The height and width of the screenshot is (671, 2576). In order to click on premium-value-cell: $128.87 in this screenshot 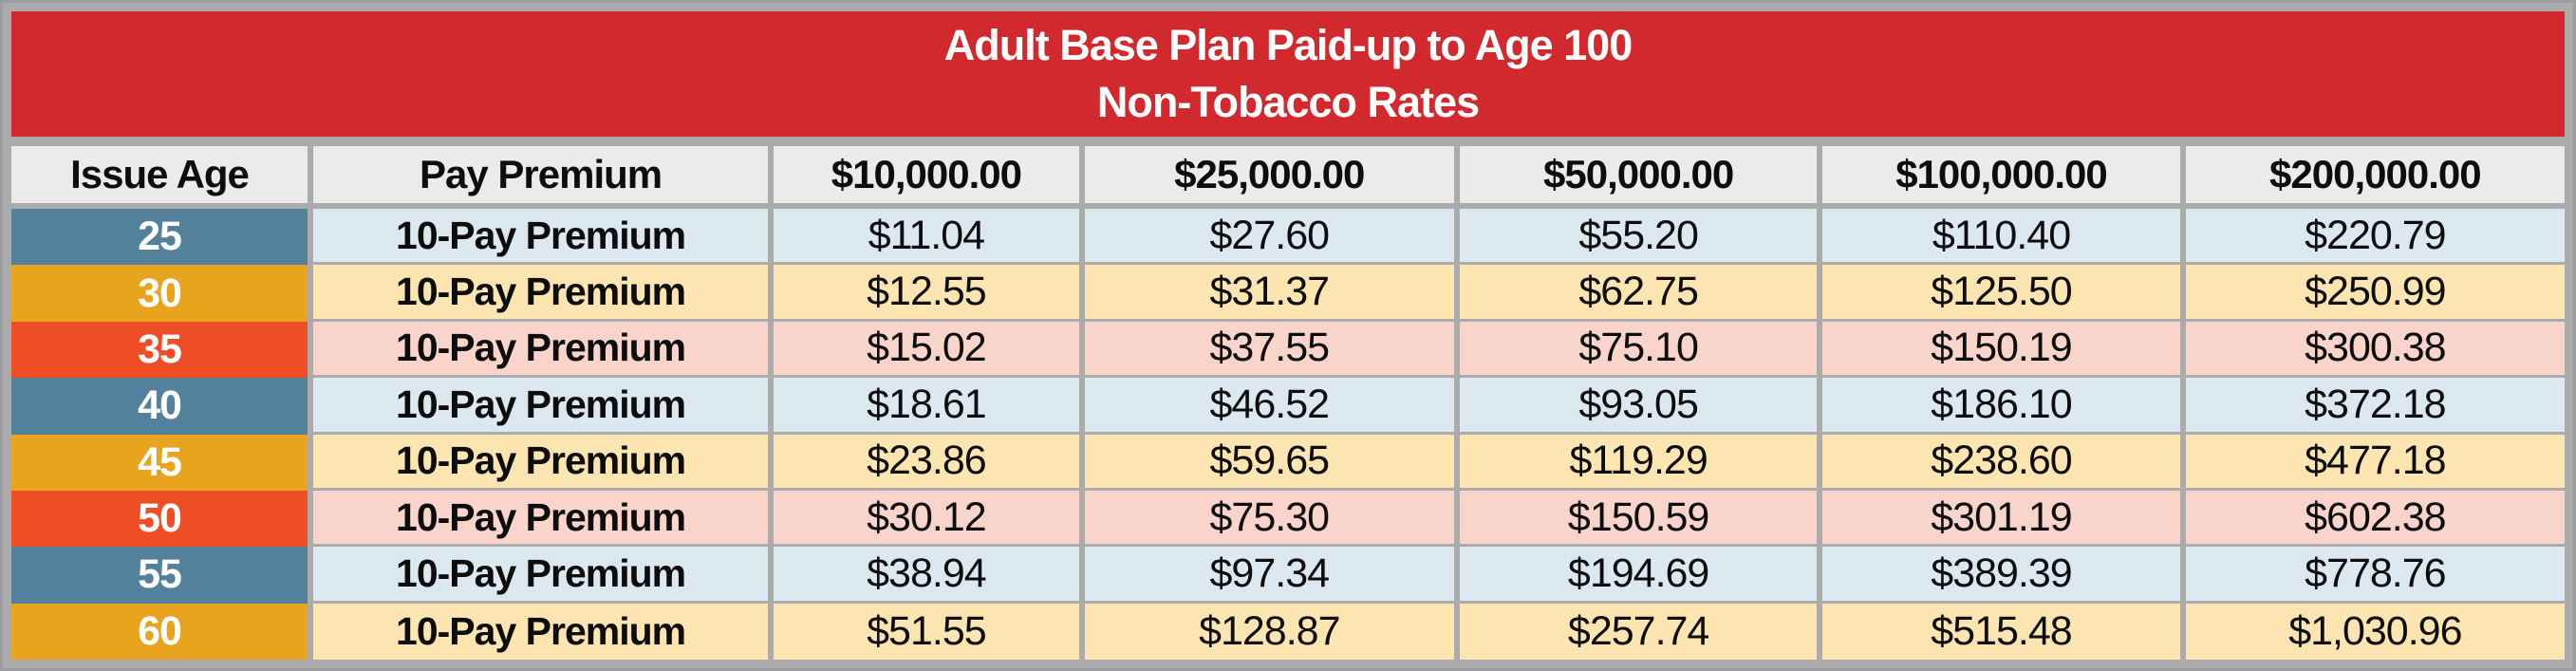, I will do `click(1269, 631)`.